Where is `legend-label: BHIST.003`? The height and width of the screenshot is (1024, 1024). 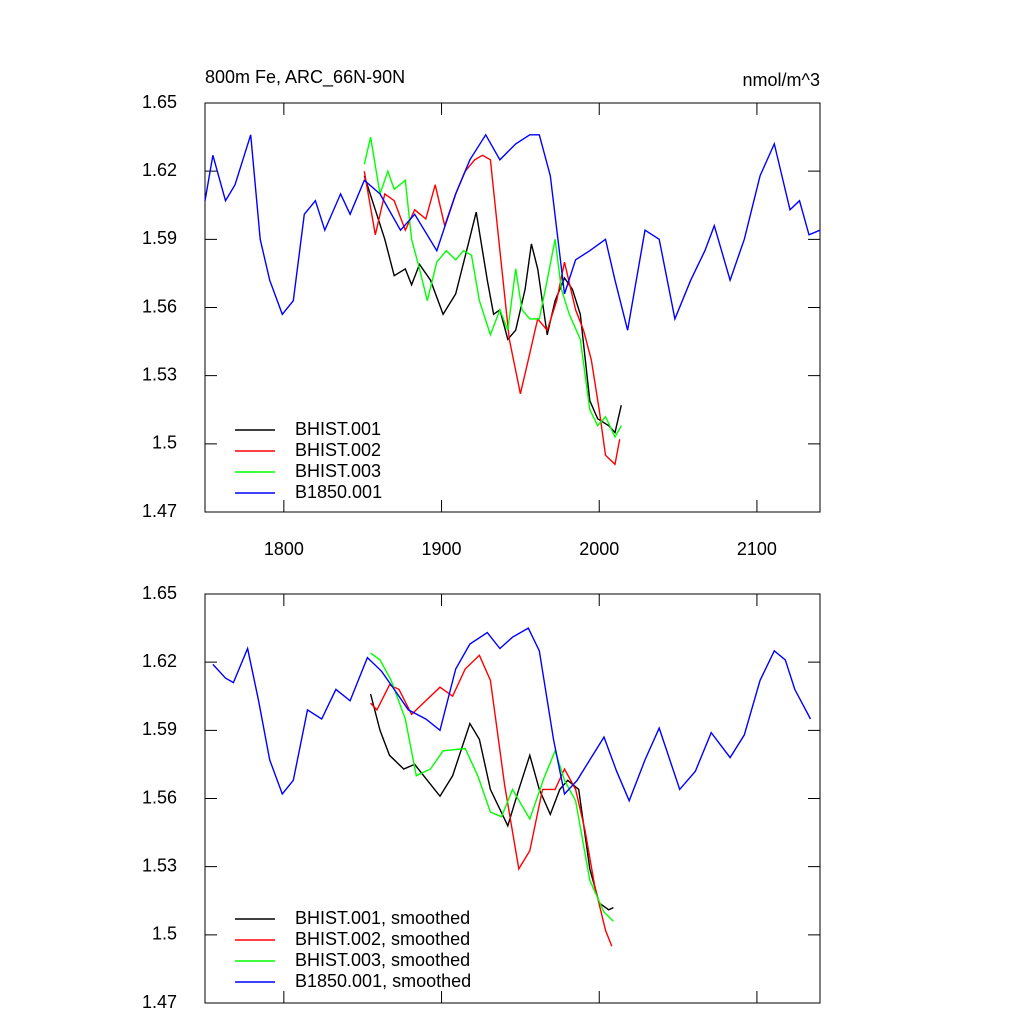
legend-label: BHIST.003 is located at coordinates (338, 471).